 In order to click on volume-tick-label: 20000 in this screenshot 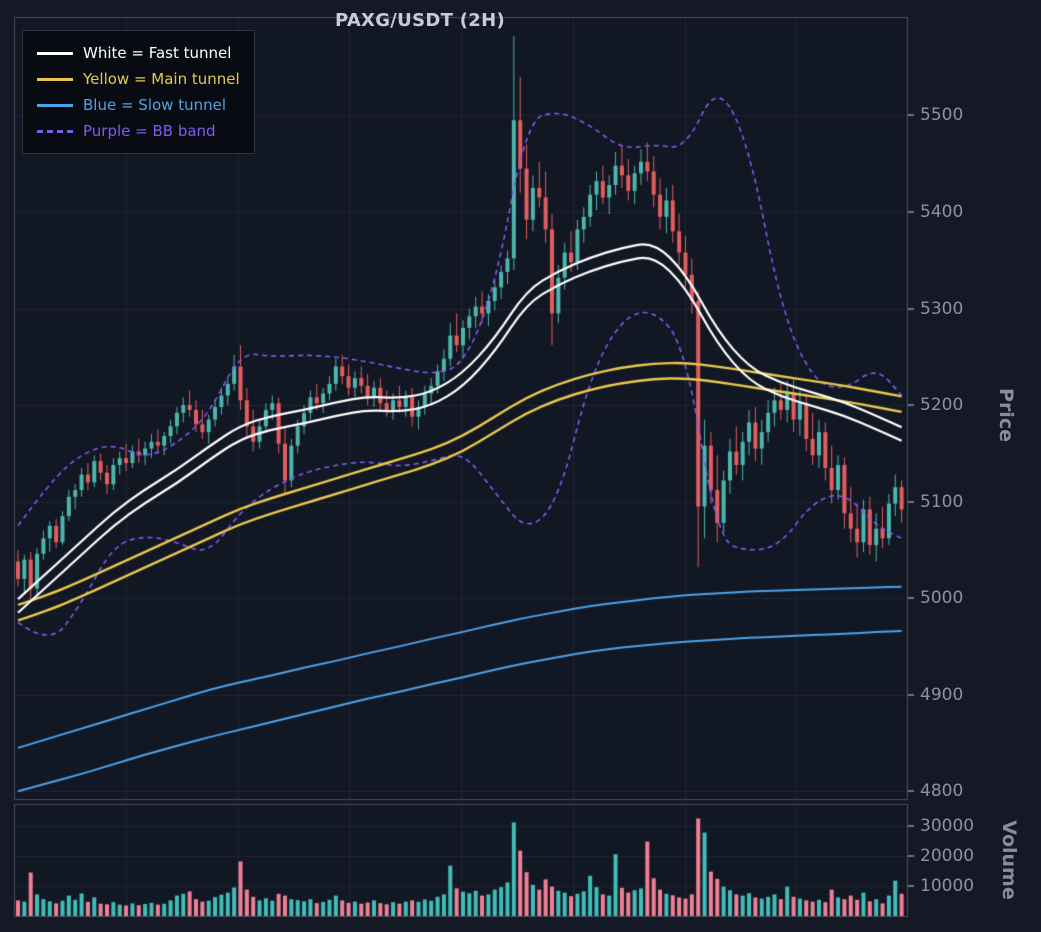, I will do `click(947, 856)`.